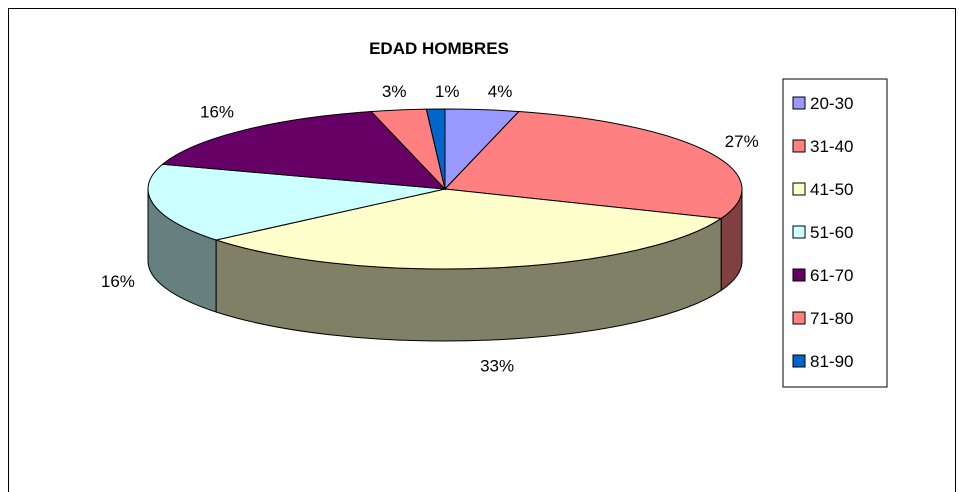  What do you see at coordinates (497, 366) in the screenshot?
I see `data-label-41-50: 33%` at bounding box center [497, 366].